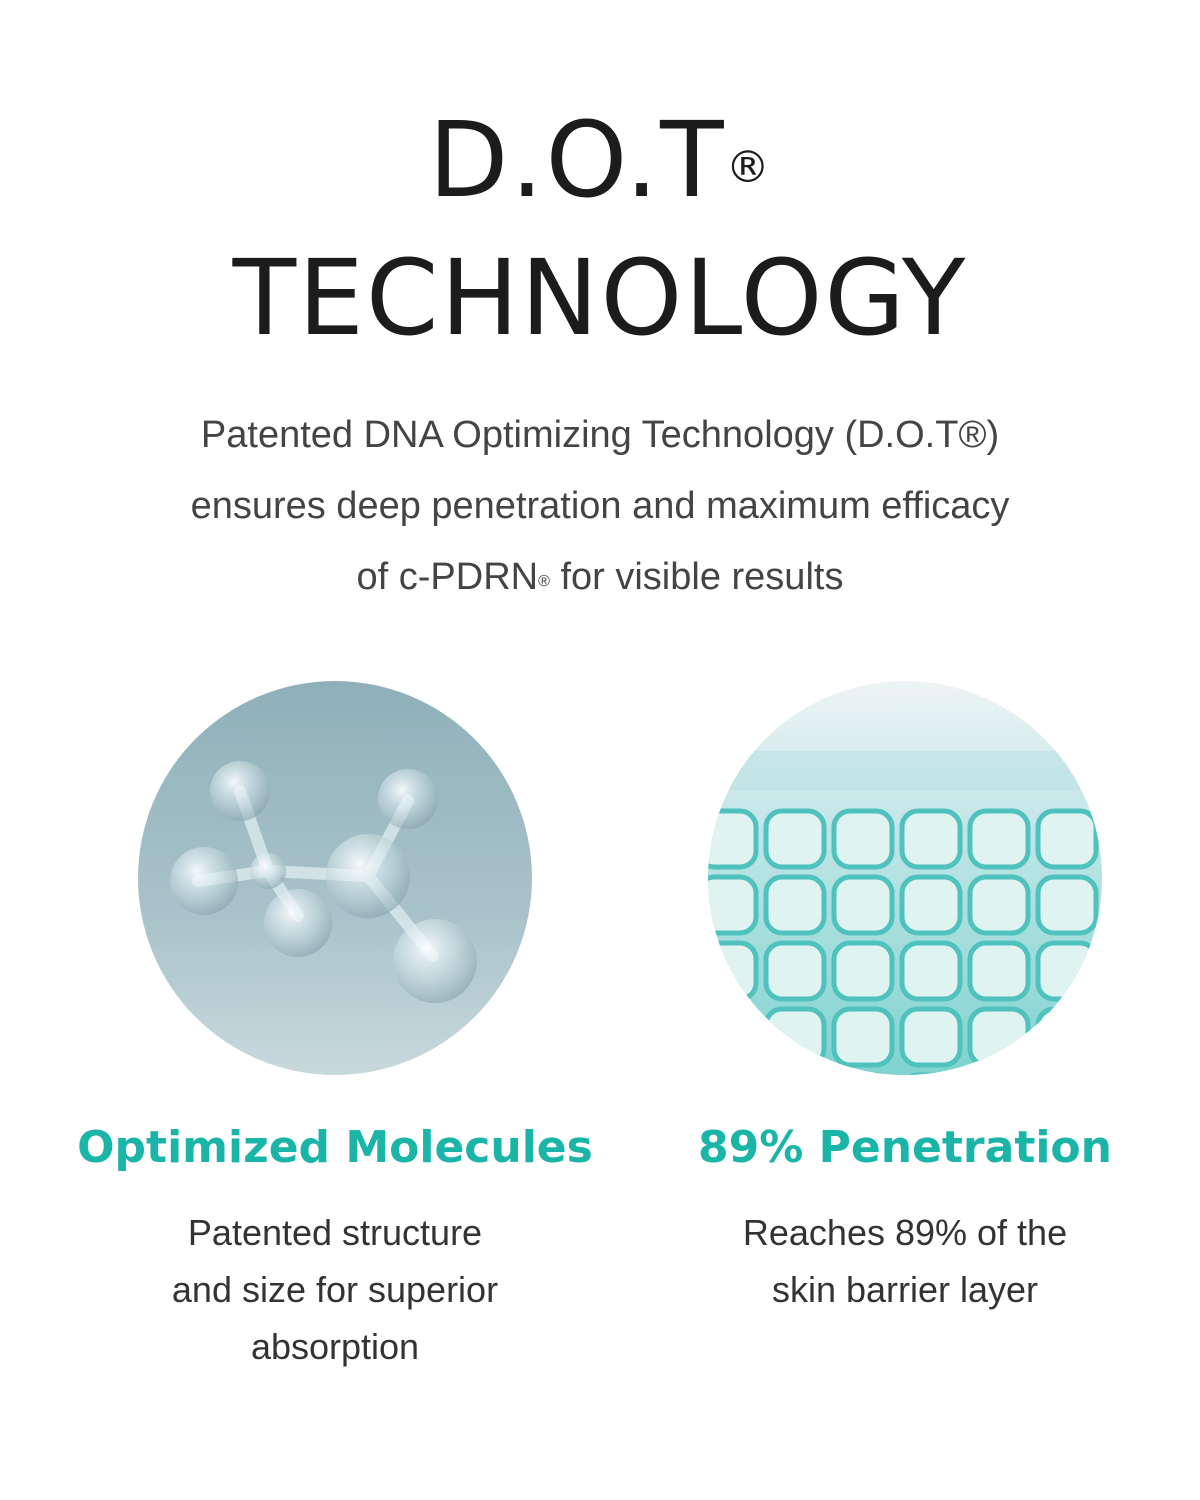  I want to click on cell-grid-image, so click(905, 878).